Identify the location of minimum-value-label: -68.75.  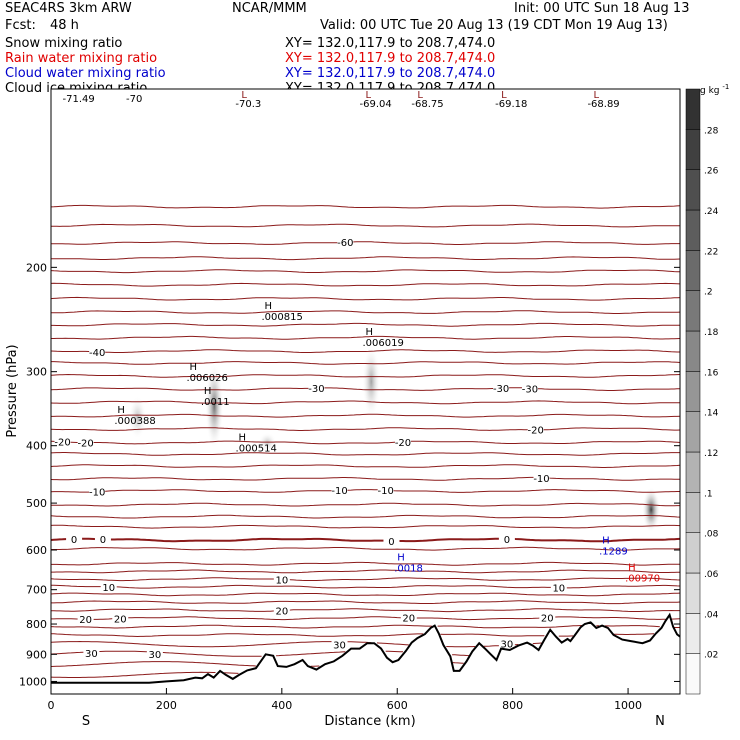
(427, 104).